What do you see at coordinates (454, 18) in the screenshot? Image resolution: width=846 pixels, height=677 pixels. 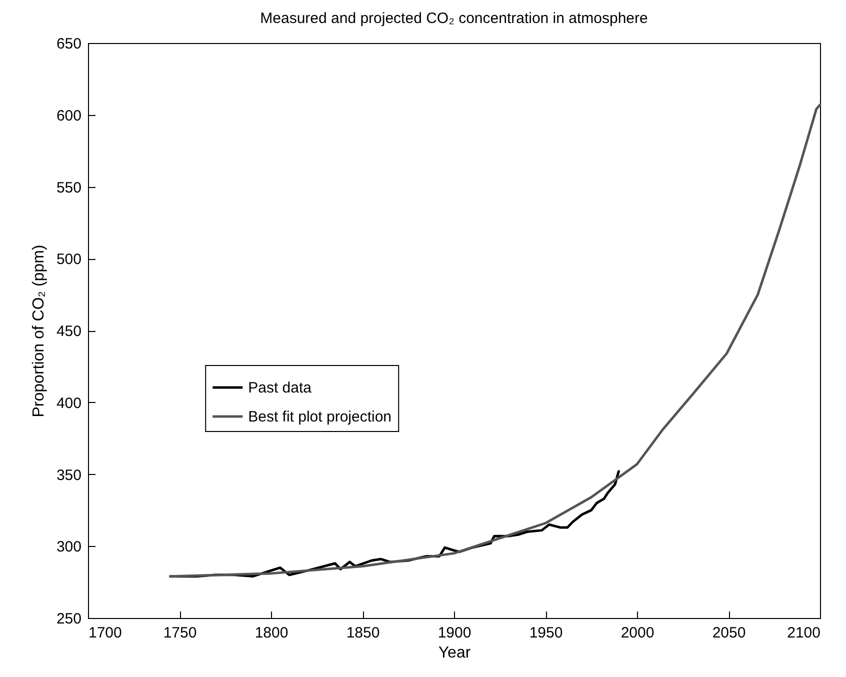 I see `chart-title: Measured and projected CO₂ concentration in atmosphere` at bounding box center [454, 18].